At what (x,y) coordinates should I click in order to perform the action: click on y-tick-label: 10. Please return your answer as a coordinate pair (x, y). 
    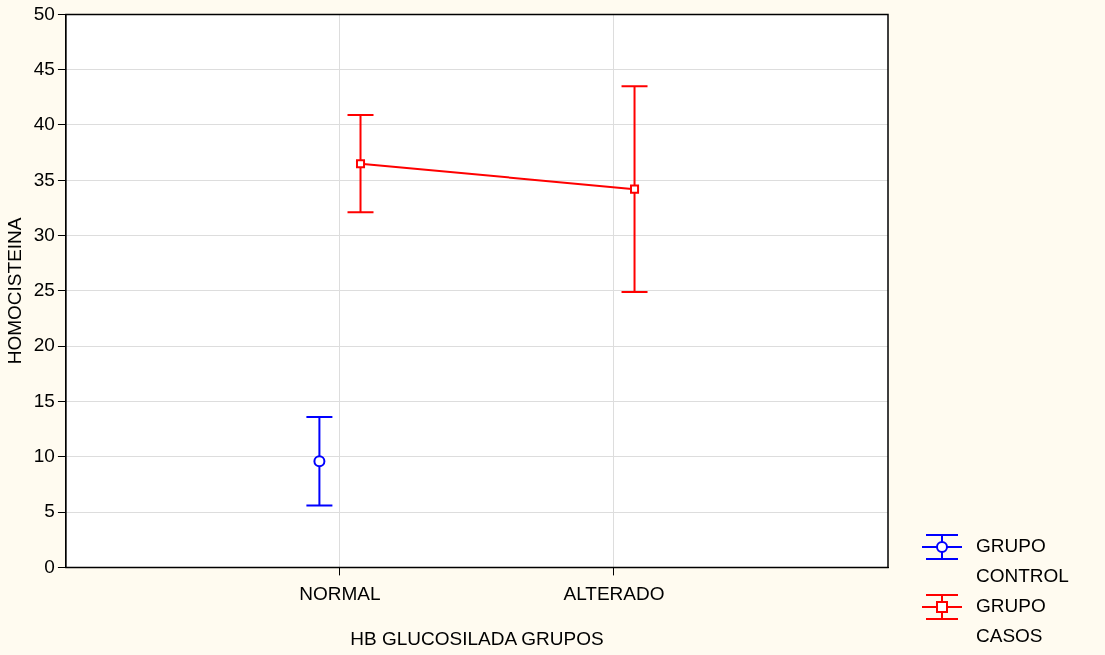
    Looking at the image, I should click on (44, 456).